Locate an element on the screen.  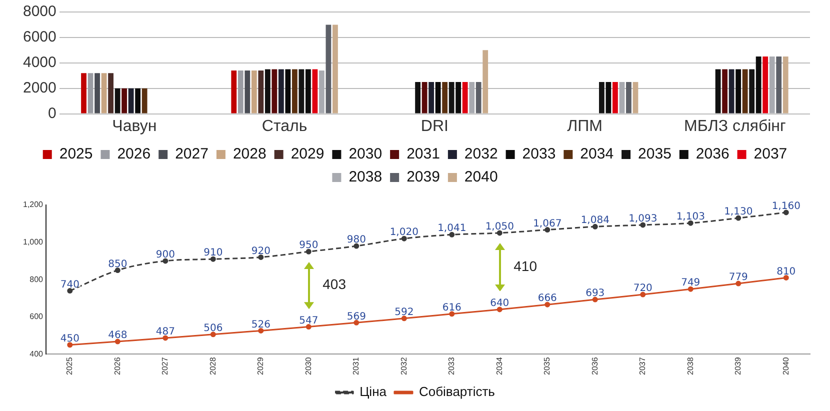
data-label: 450 is located at coordinates (70, 338).